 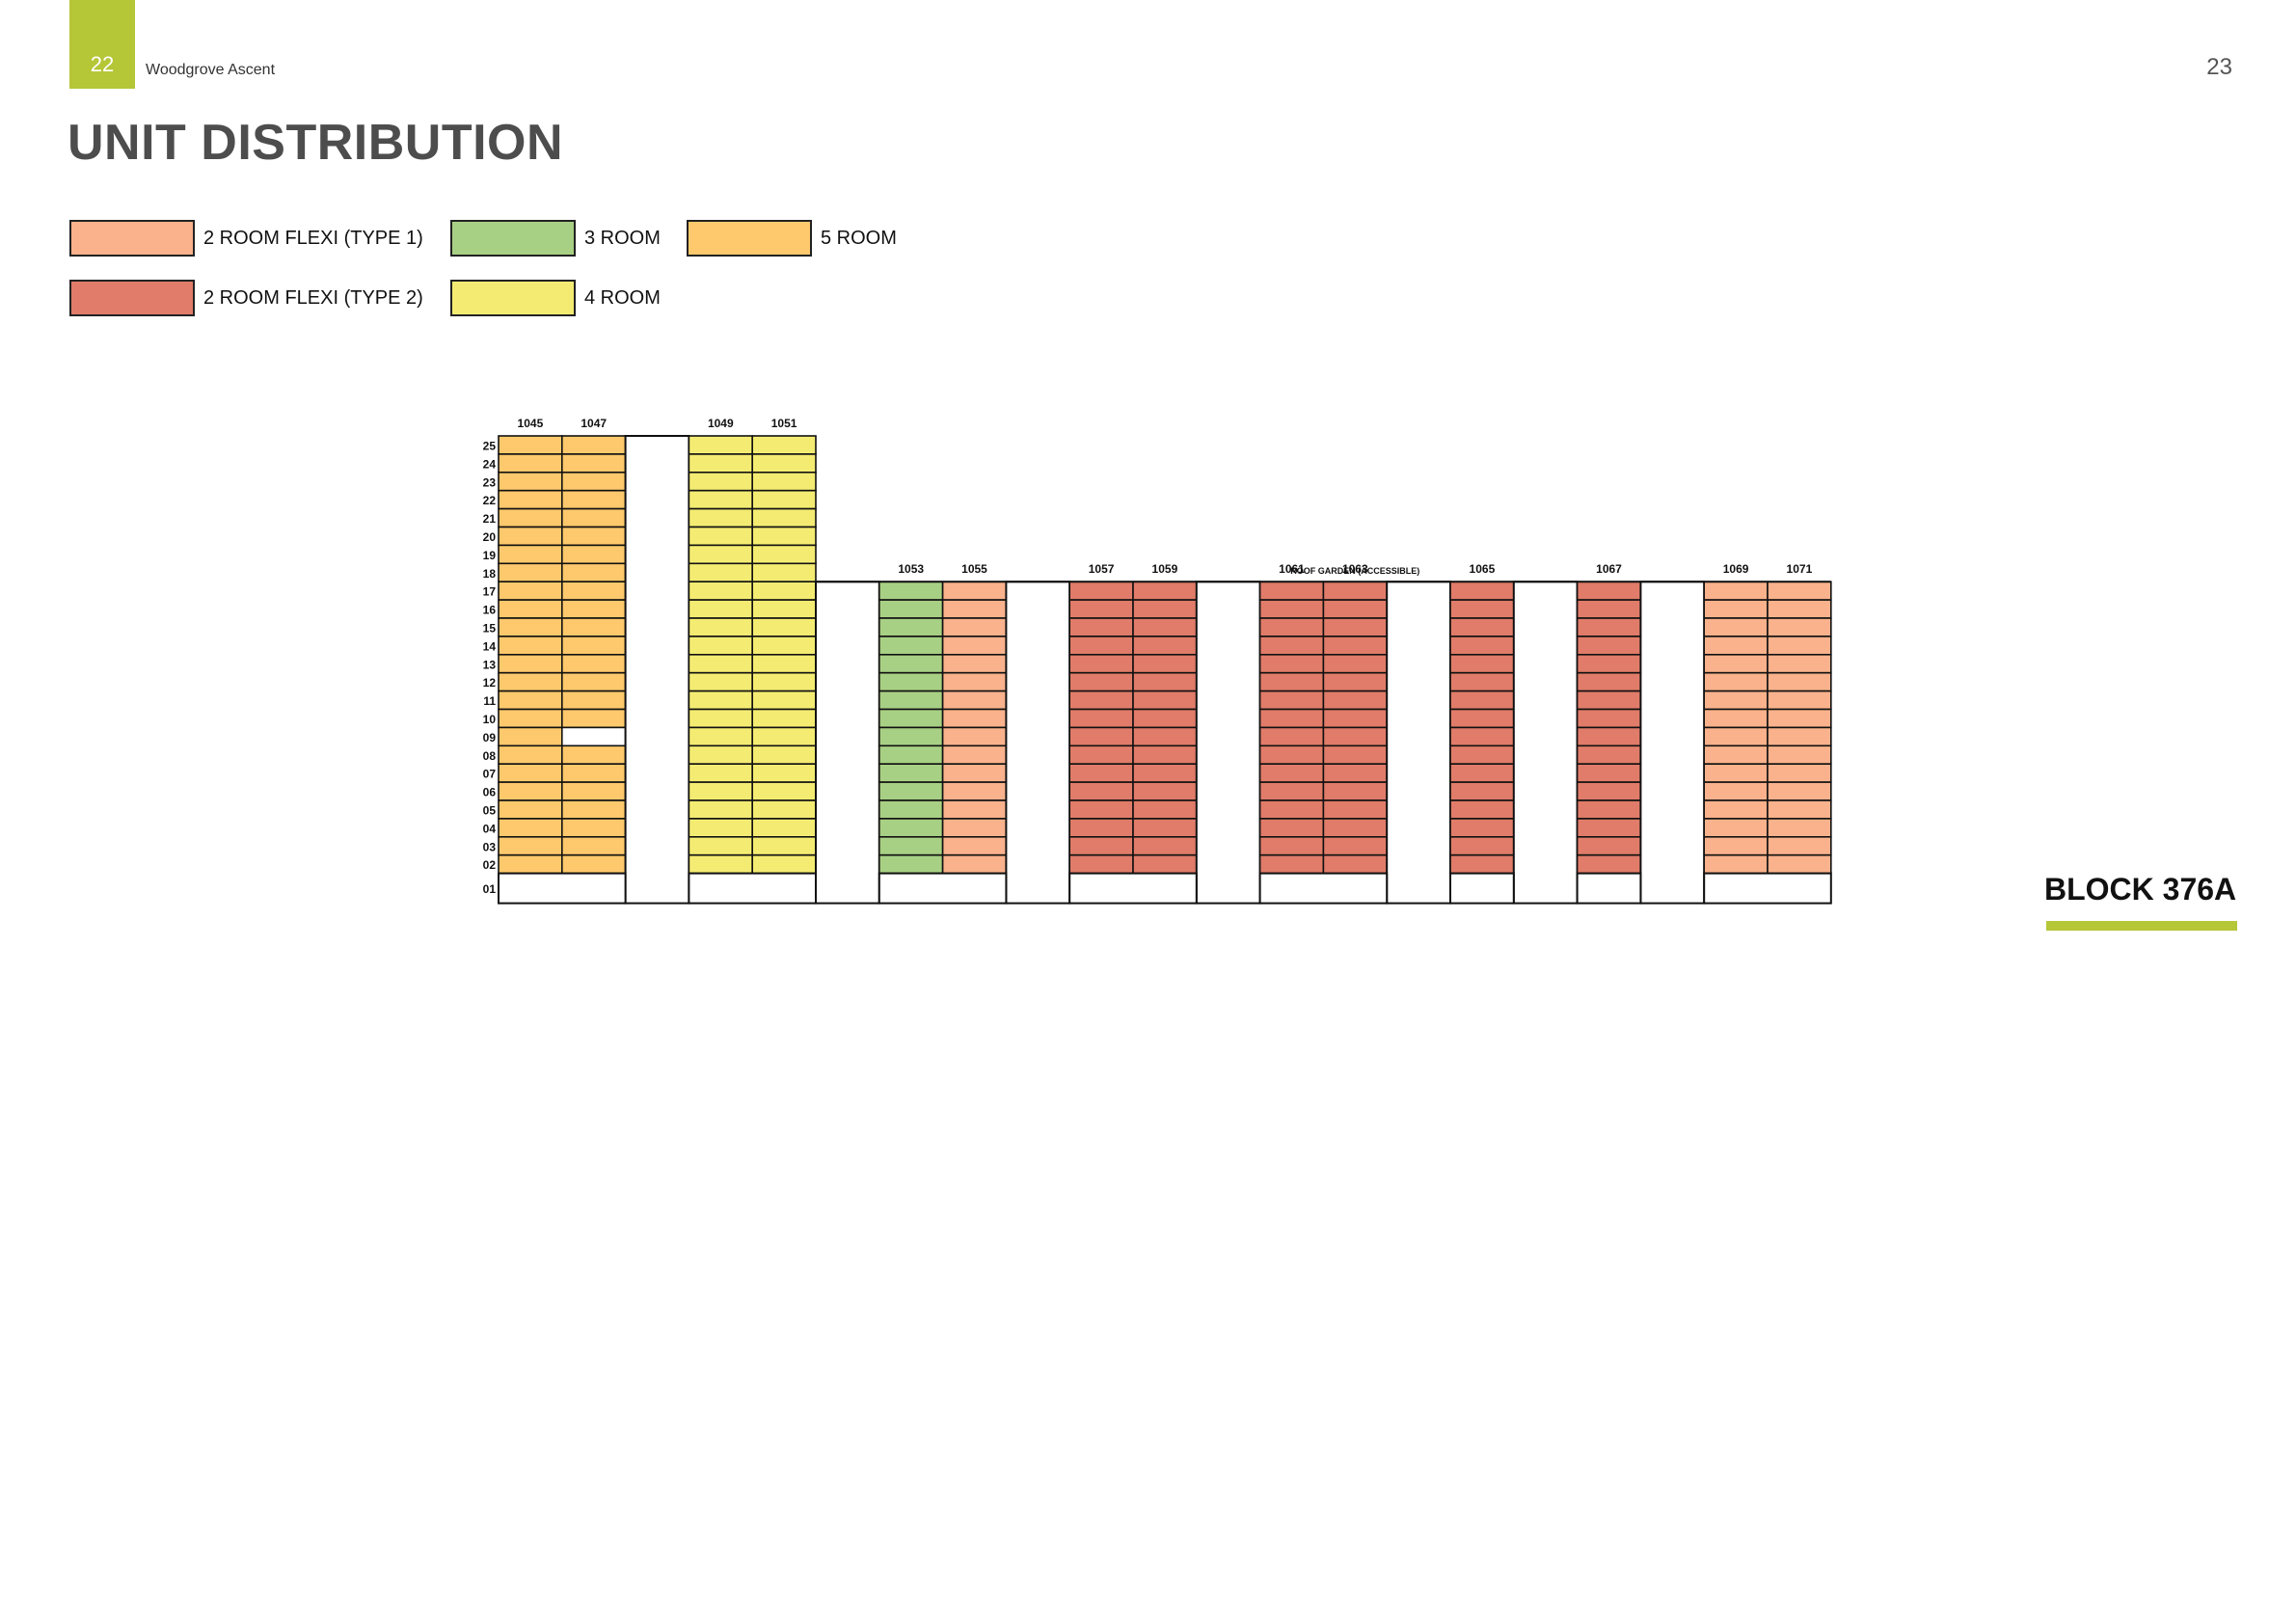 What do you see at coordinates (489, 701) in the screenshot?
I see `floor-label: 11` at bounding box center [489, 701].